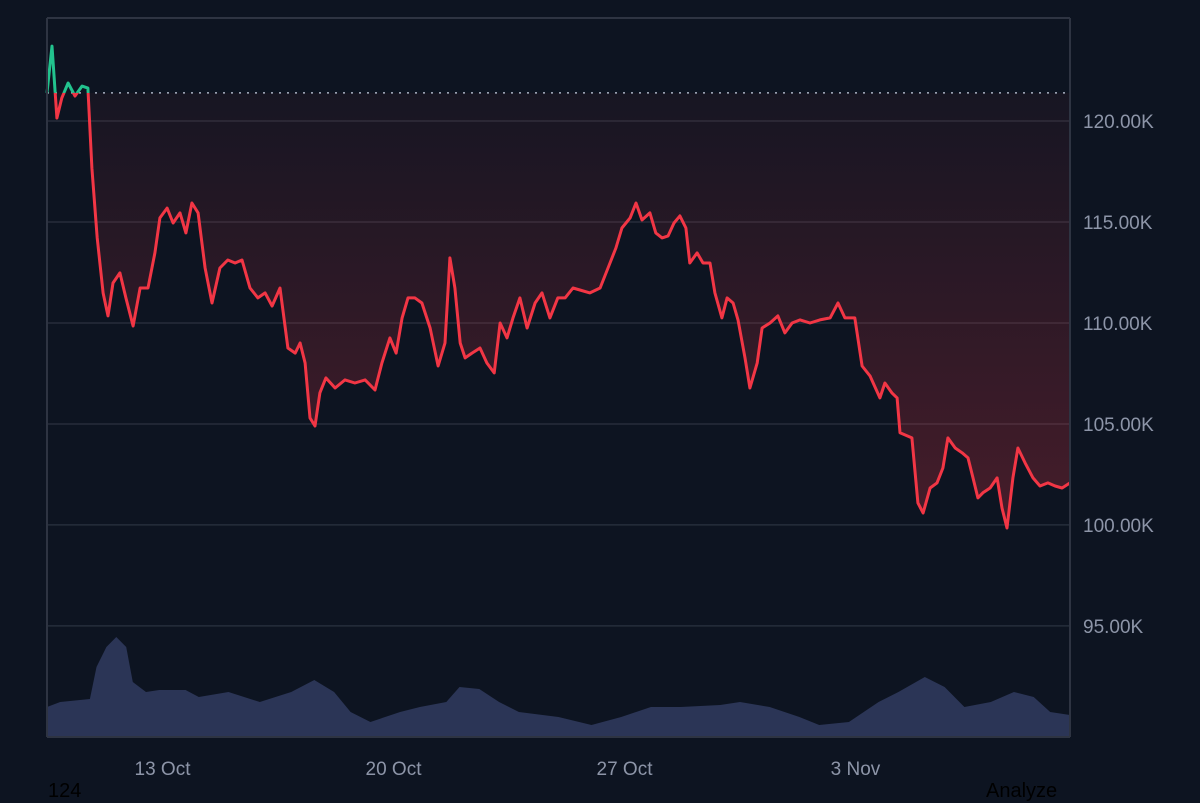 The width and height of the screenshot is (1200, 803). I want to click on analyze-button: Analyze, so click(1022, 791).